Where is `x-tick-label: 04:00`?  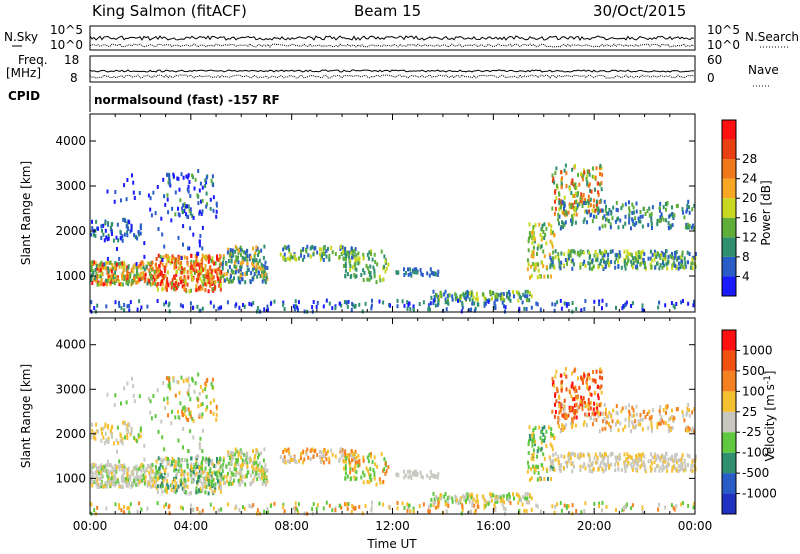 x-tick-label: 04:00 is located at coordinates (191, 526).